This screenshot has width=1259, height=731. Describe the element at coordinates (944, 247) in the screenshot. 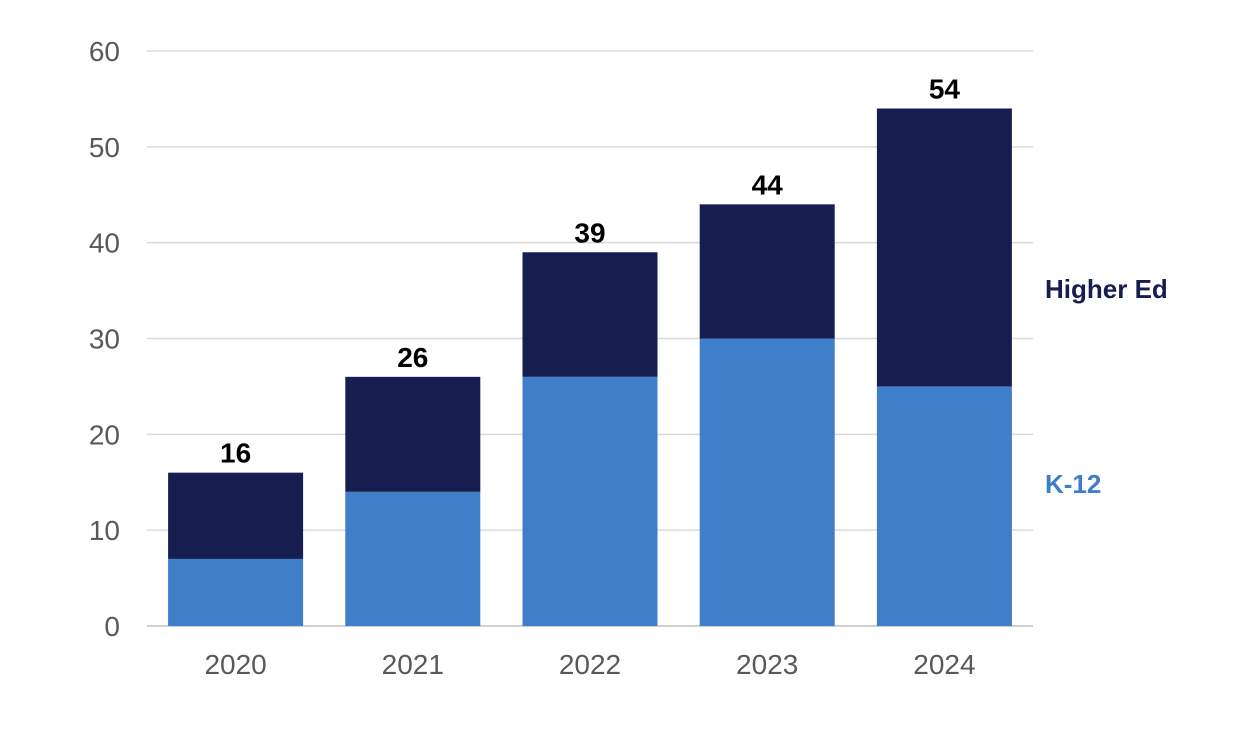

I see `bar-segment-higher-ed-2024` at that location.